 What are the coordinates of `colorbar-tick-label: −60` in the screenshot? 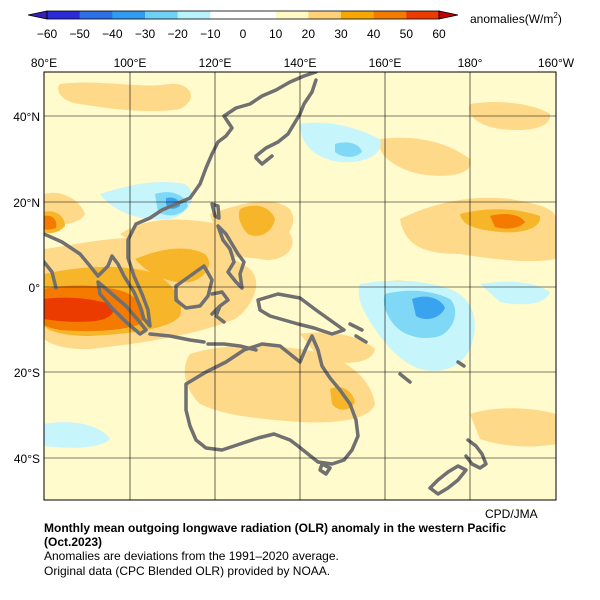 It's located at (47, 34).